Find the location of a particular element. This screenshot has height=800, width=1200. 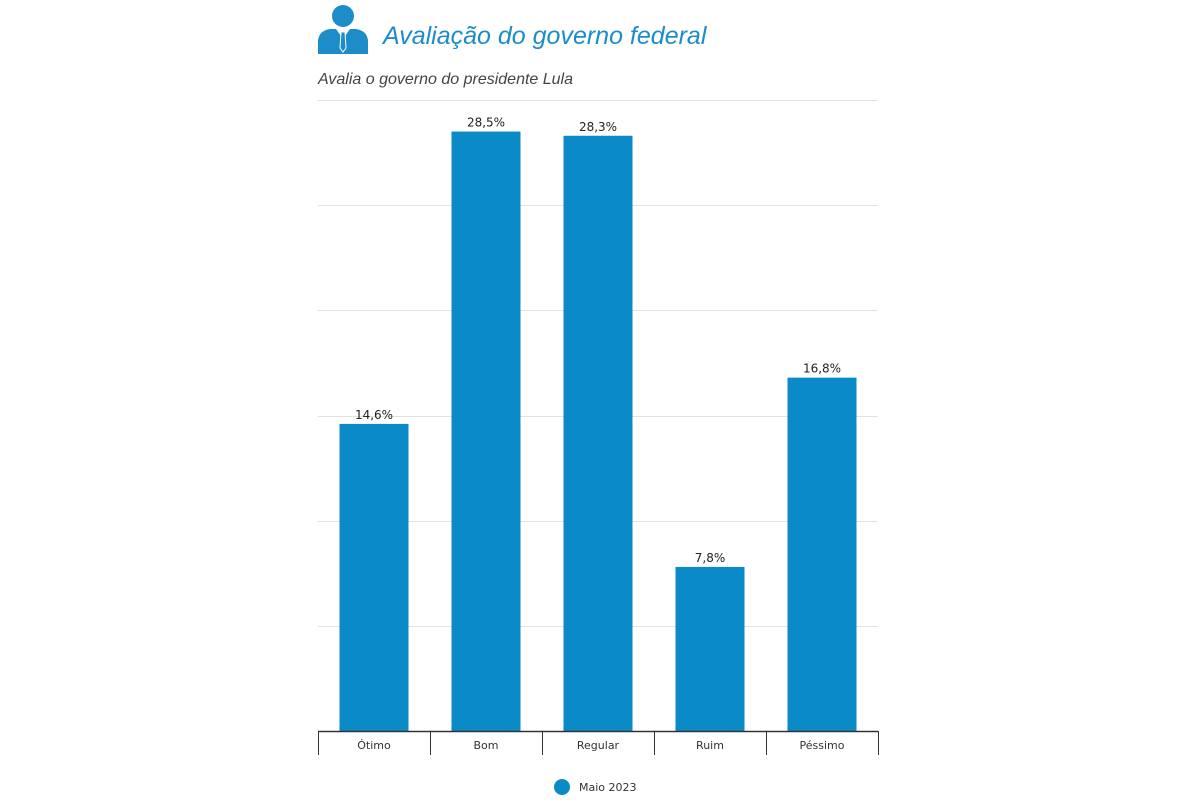

data-label: 7,8% is located at coordinates (710, 558).